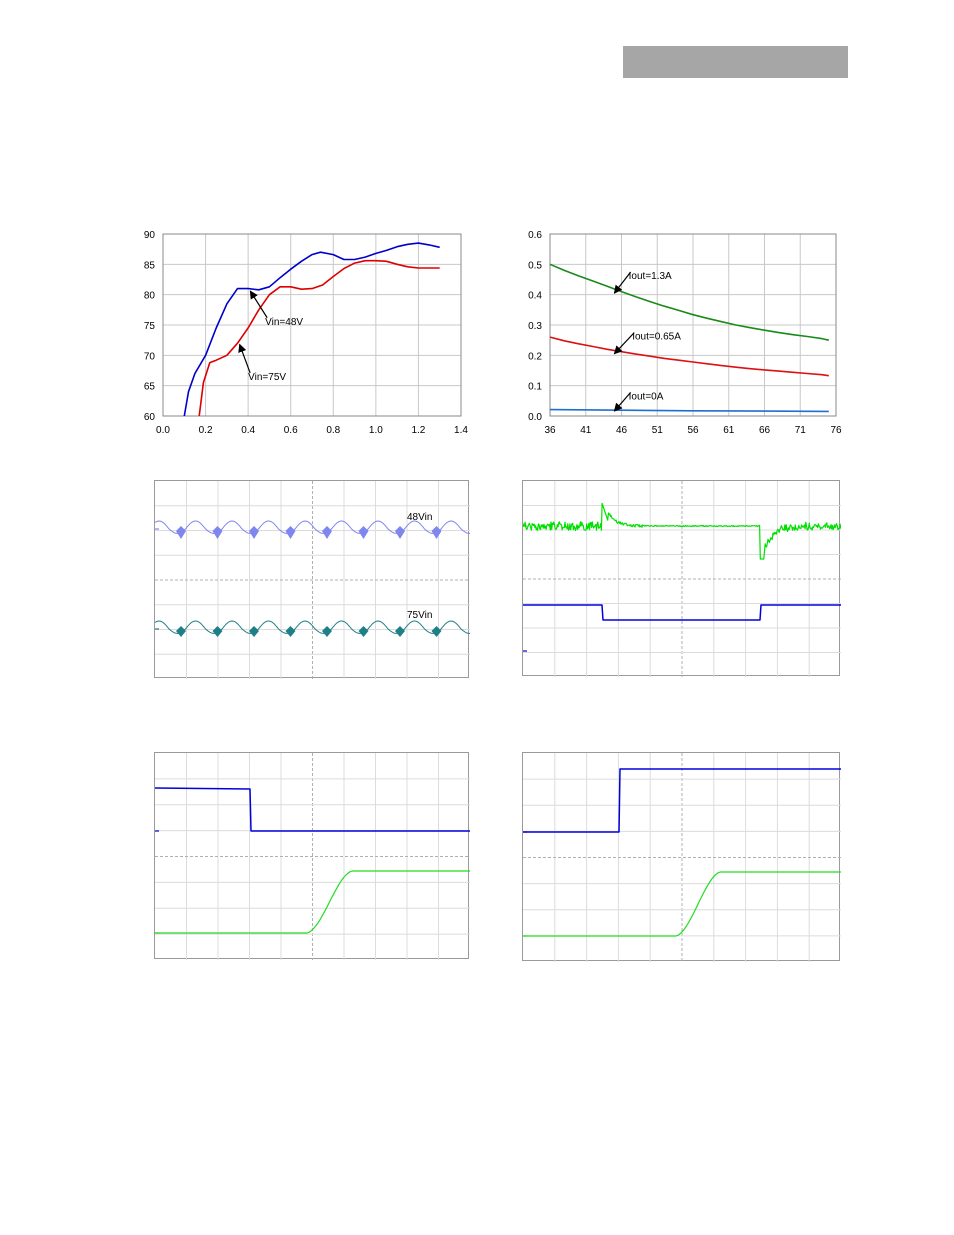 This screenshot has height=1235, width=954. What do you see at coordinates (836, 430) in the screenshot?
I see `x-tick-label: 76` at bounding box center [836, 430].